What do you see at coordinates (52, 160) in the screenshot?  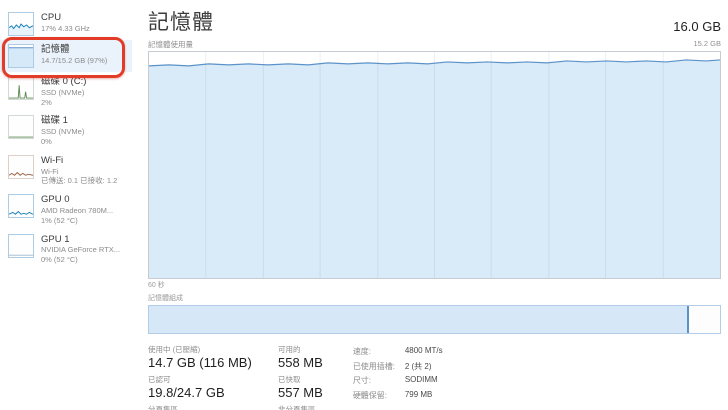 I see `sidebar-wifi-title: Wi-Fi` at bounding box center [52, 160].